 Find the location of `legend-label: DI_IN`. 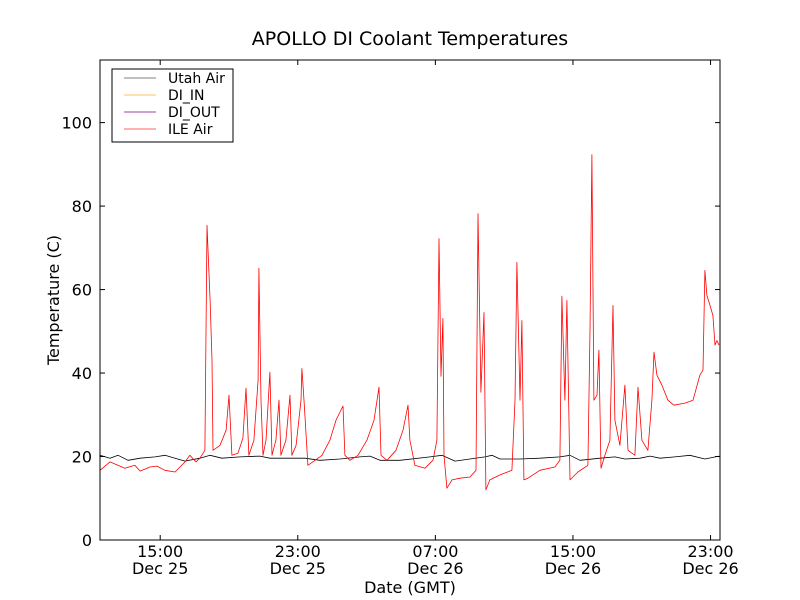

legend-label: DI_IN is located at coordinates (186, 96).